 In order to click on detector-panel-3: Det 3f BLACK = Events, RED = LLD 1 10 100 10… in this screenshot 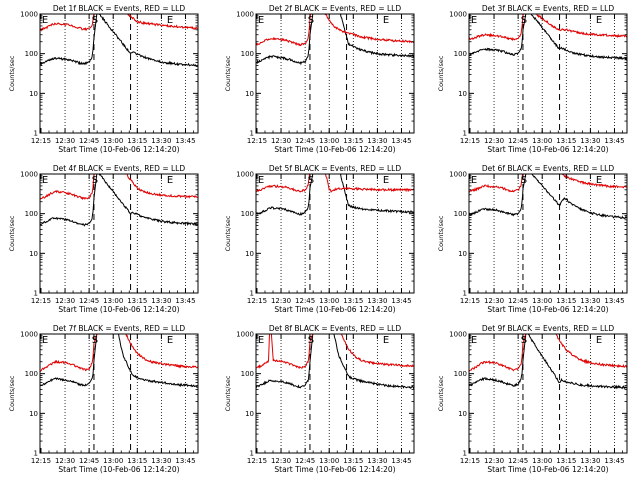, I will do `click(532, 79)`.